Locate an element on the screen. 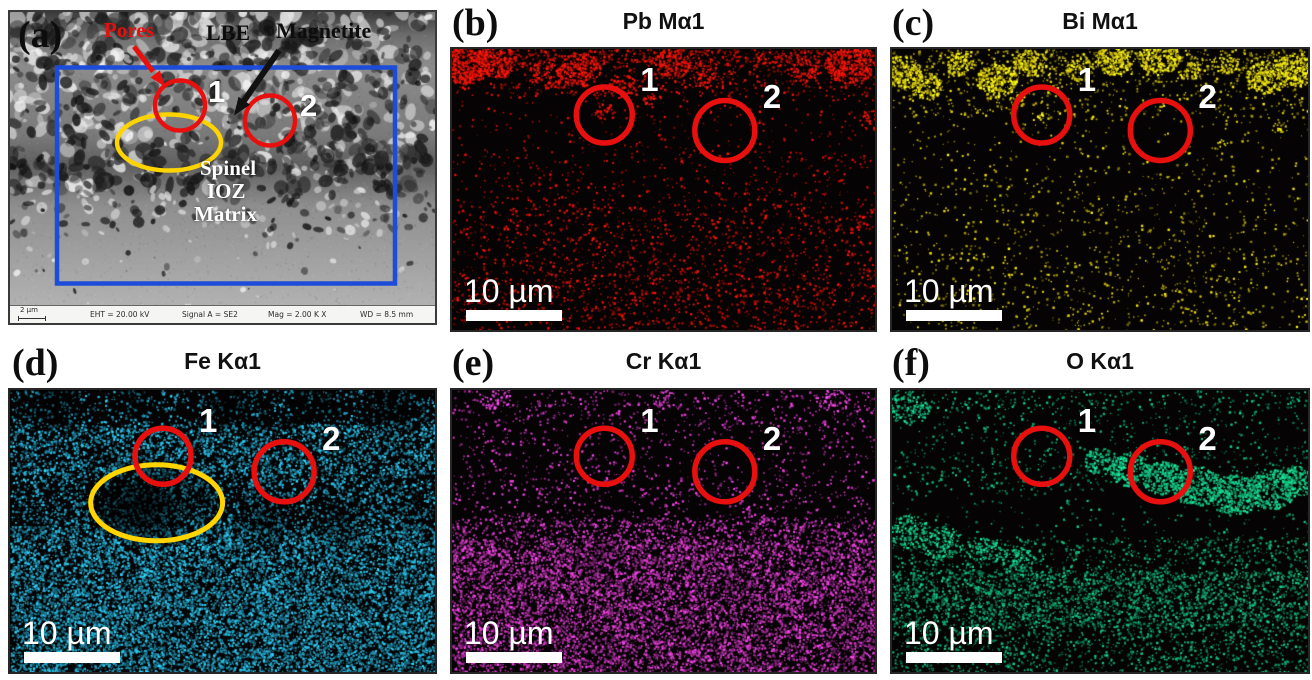 The image size is (1312, 680). panel-b-header: (b) Pb Mα1 is located at coordinates (663, 23).